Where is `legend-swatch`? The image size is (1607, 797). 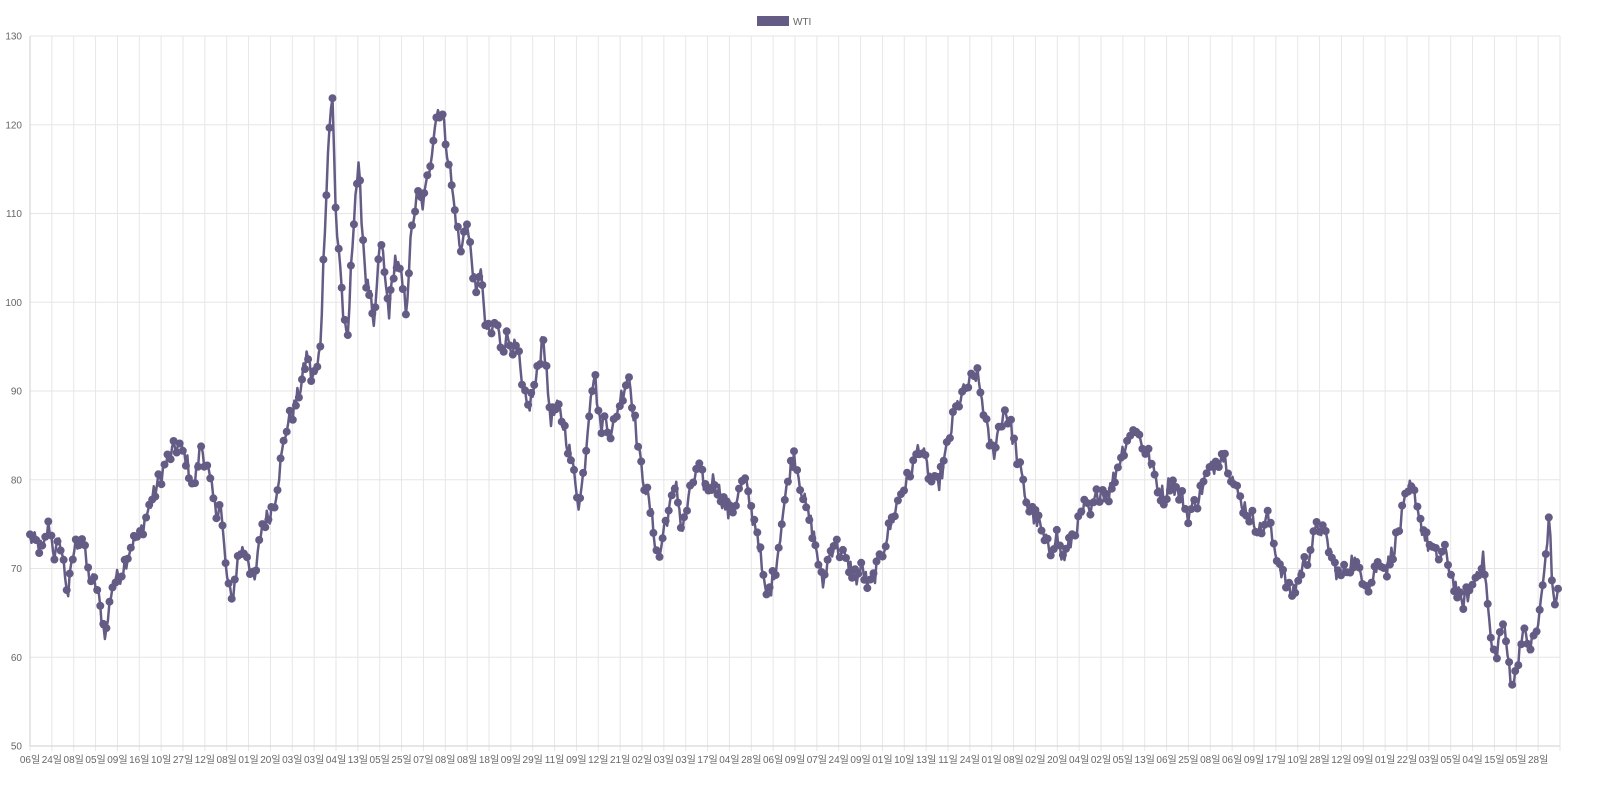 legend-swatch is located at coordinates (773, 21).